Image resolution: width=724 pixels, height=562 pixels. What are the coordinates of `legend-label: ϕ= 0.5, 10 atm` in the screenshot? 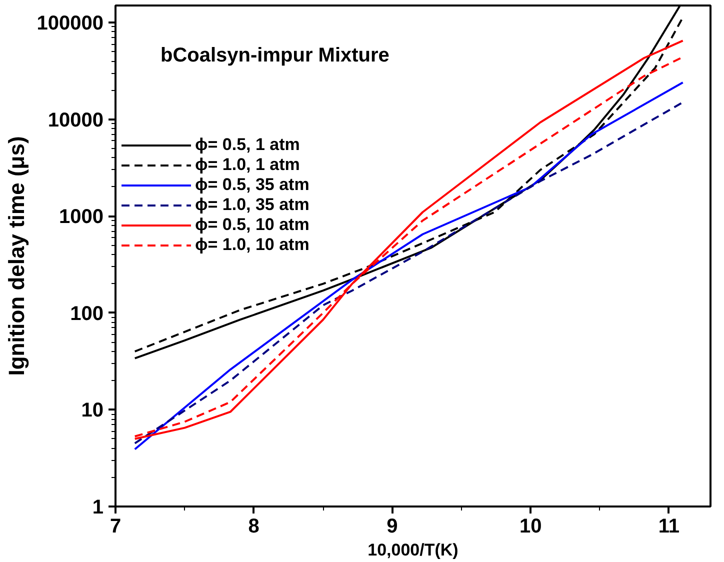 It's located at (252, 225).